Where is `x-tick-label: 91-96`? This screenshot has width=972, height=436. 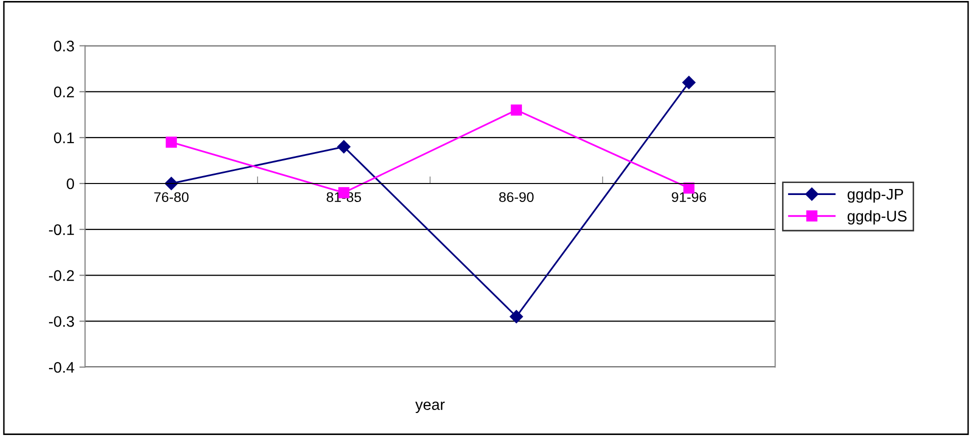
x-tick-label: 91-96 is located at coordinates (689, 197).